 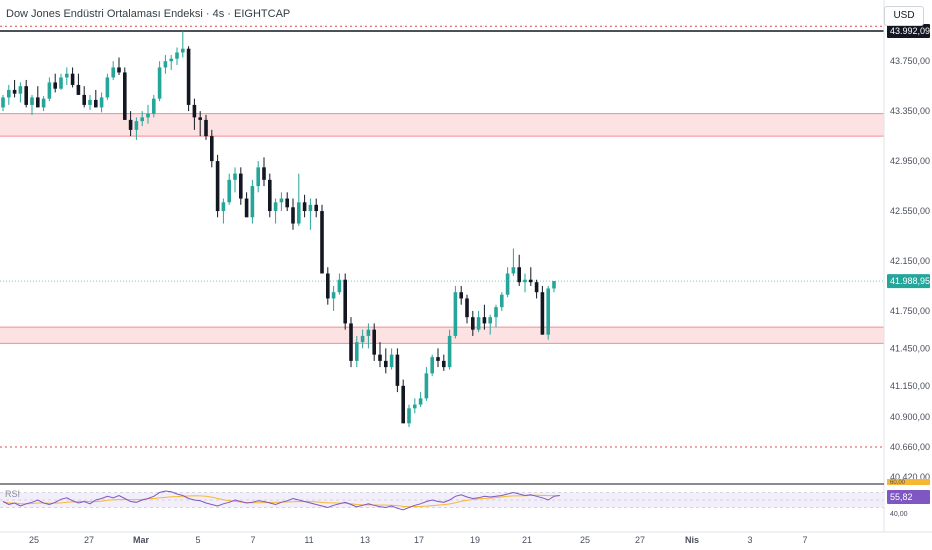 I want to click on svg-text: 55,82, so click(x=901, y=497).